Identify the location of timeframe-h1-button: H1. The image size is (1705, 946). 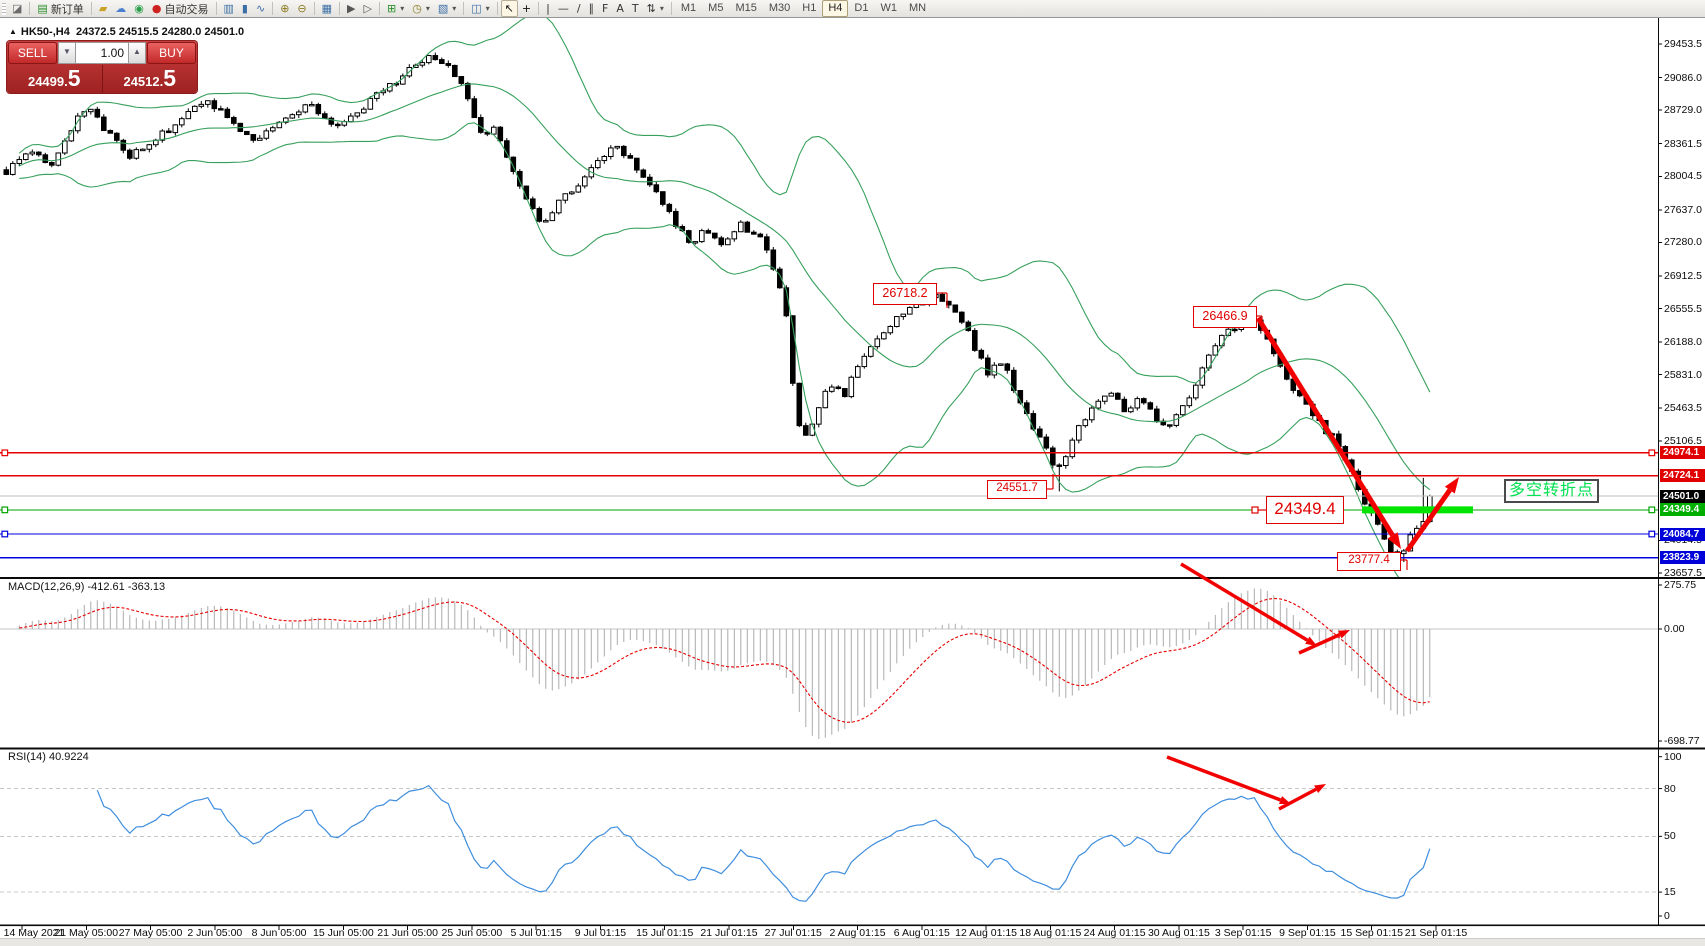
(809, 8).